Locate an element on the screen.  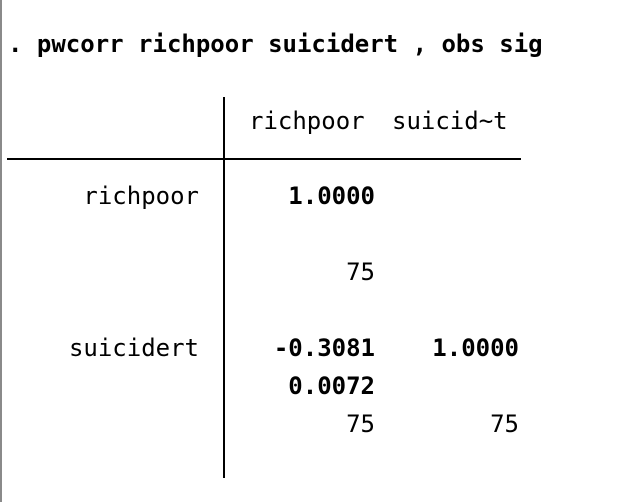
obs-richpoor-richpoor: 75 is located at coordinates (360, 272).